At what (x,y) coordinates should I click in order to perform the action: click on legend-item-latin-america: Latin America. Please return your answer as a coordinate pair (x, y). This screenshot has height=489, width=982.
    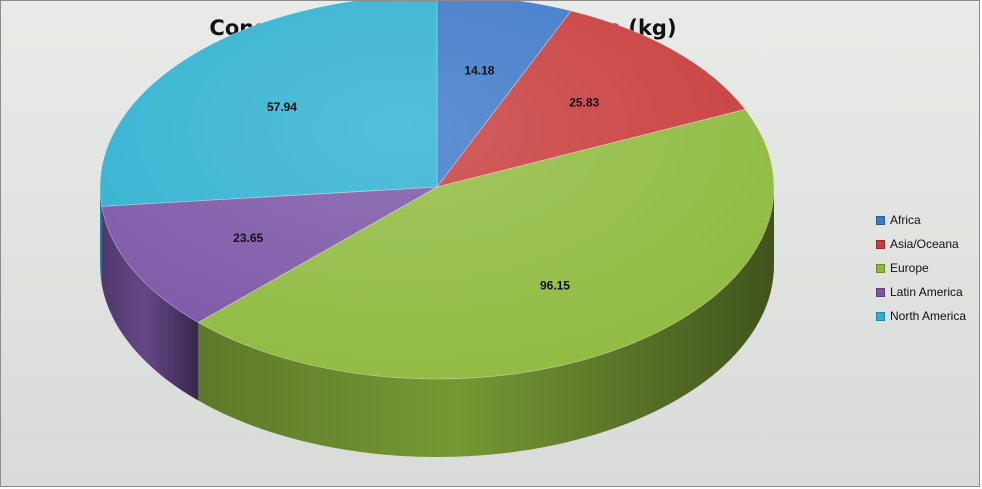
    Looking at the image, I should click on (921, 292).